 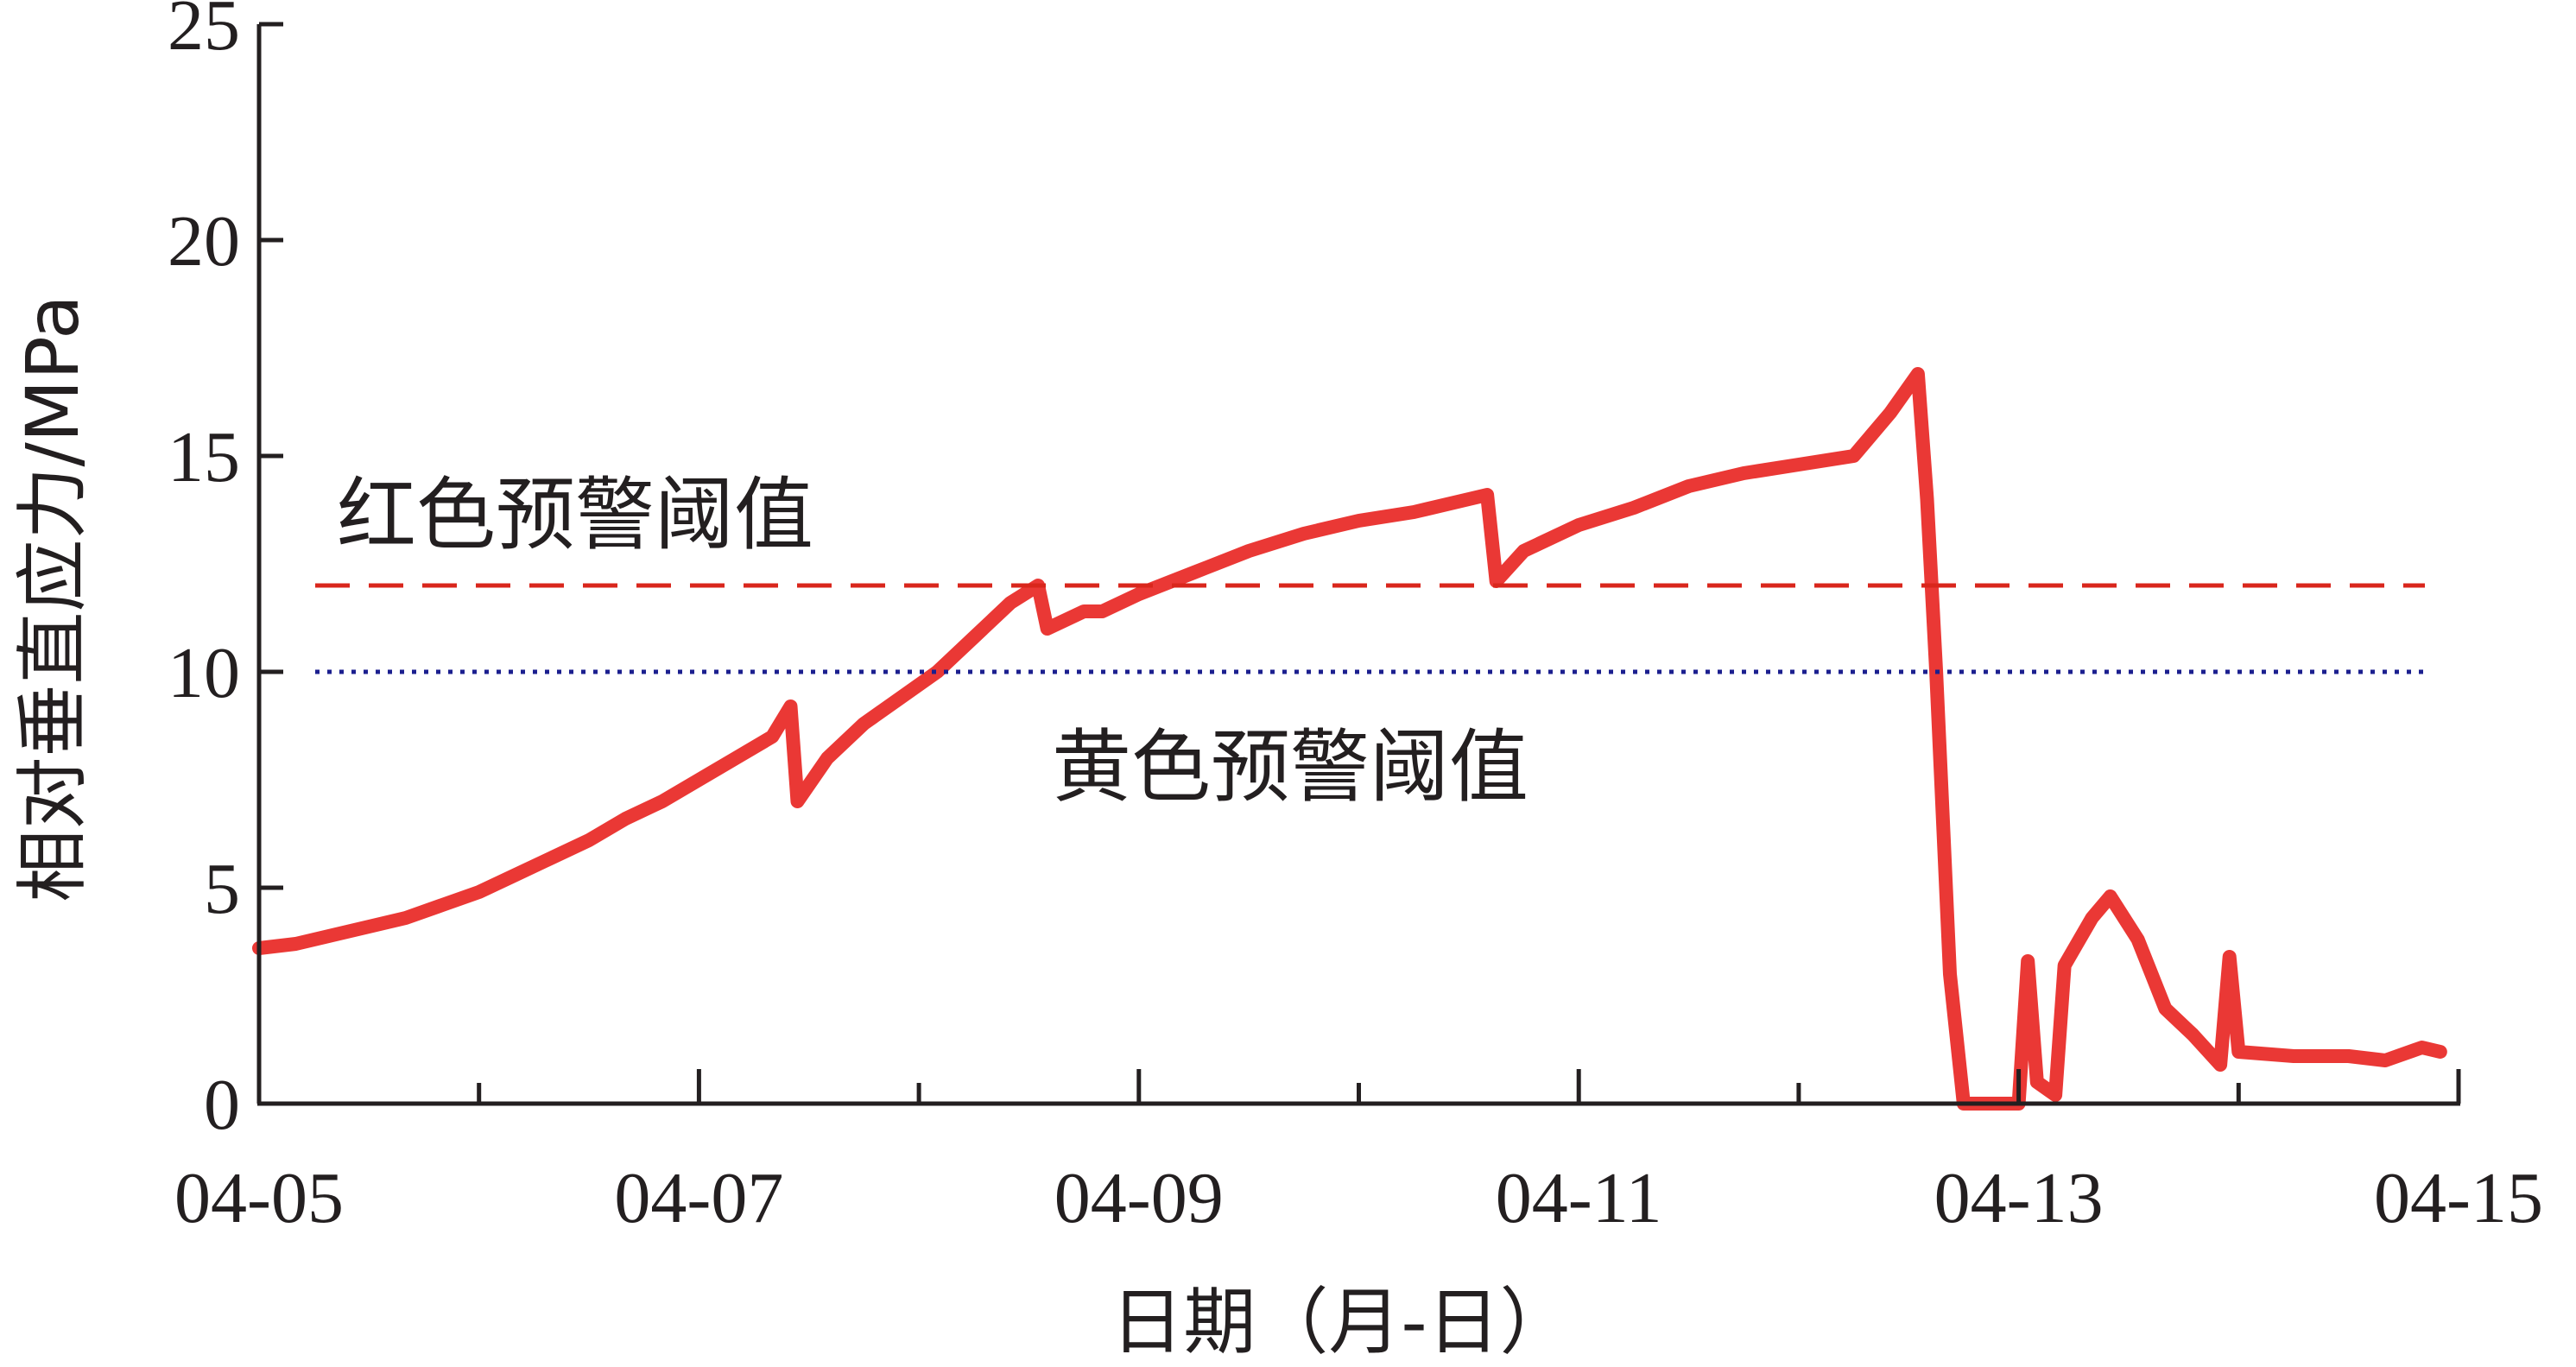 What do you see at coordinates (222, 1105) in the screenshot?
I see `y-tick-label: 0` at bounding box center [222, 1105].